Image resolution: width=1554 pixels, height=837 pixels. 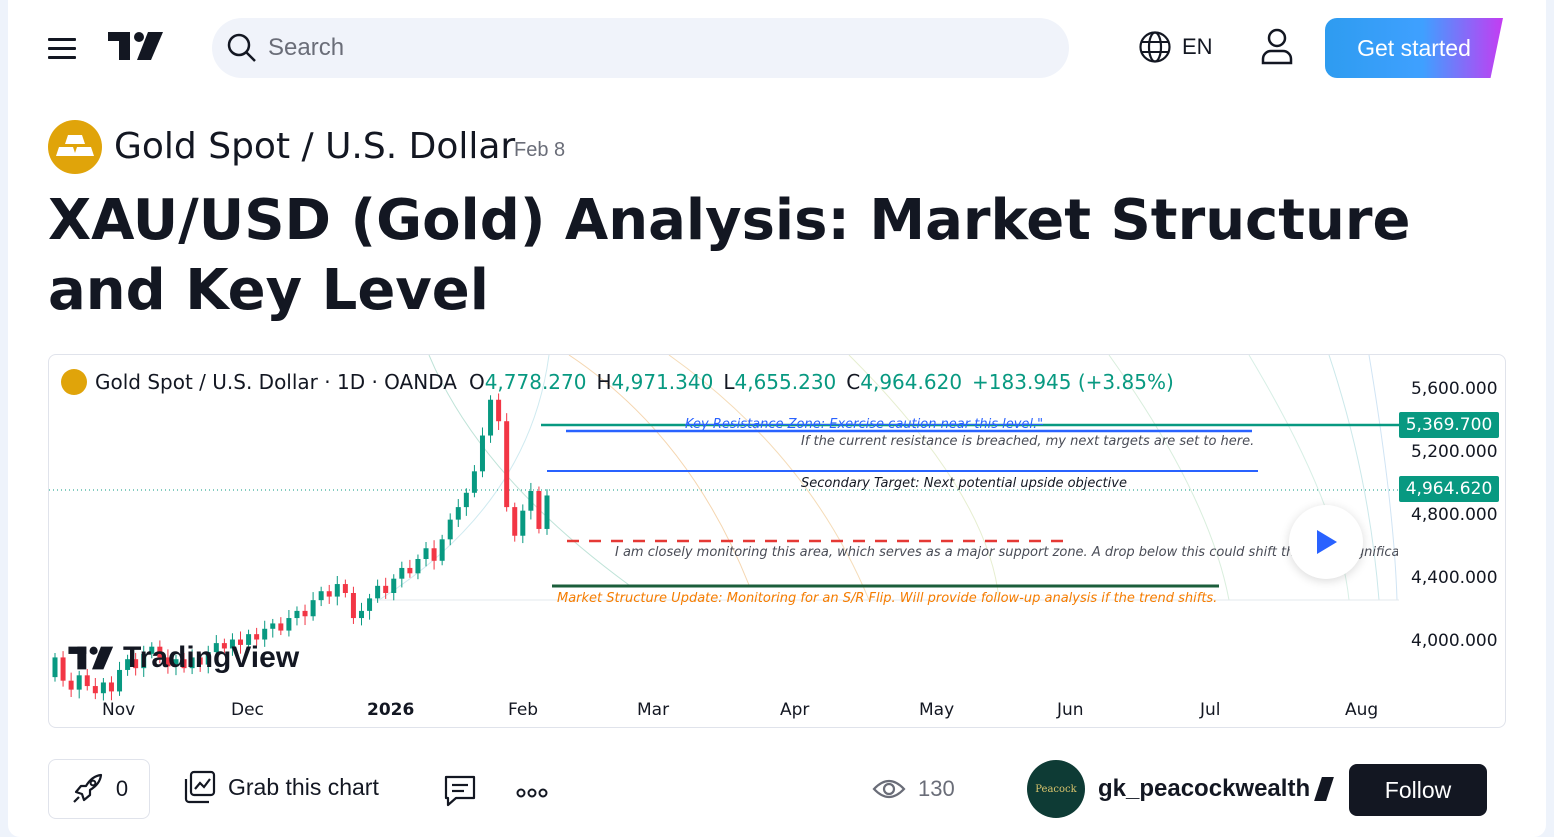 What do you see at coordinates (662, 382) in the screenshot?
I see `legend-high: 4,971.340` at bounding box center [662, 382].